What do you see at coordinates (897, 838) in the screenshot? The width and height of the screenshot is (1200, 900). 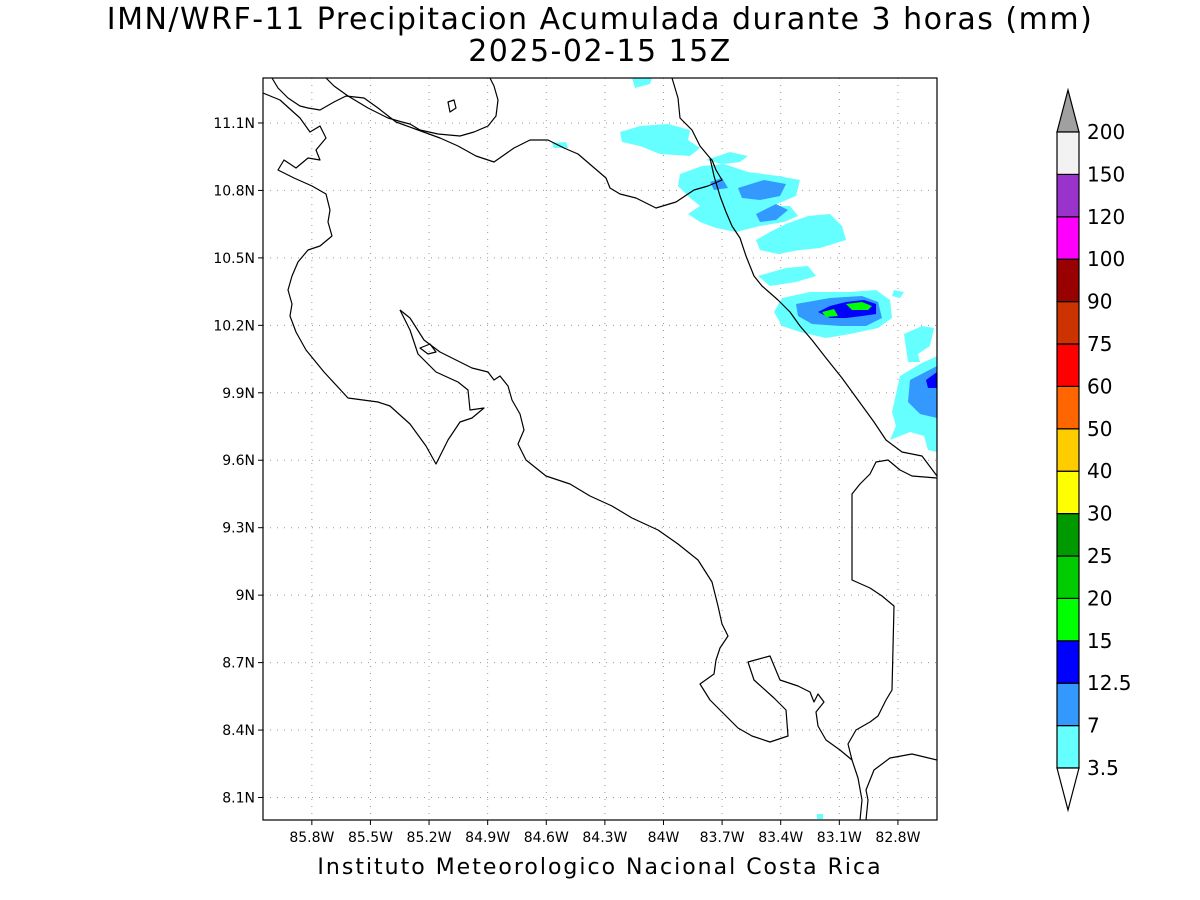 I see `x-tick-label: 82.8W` at bounding box center [897, 838].